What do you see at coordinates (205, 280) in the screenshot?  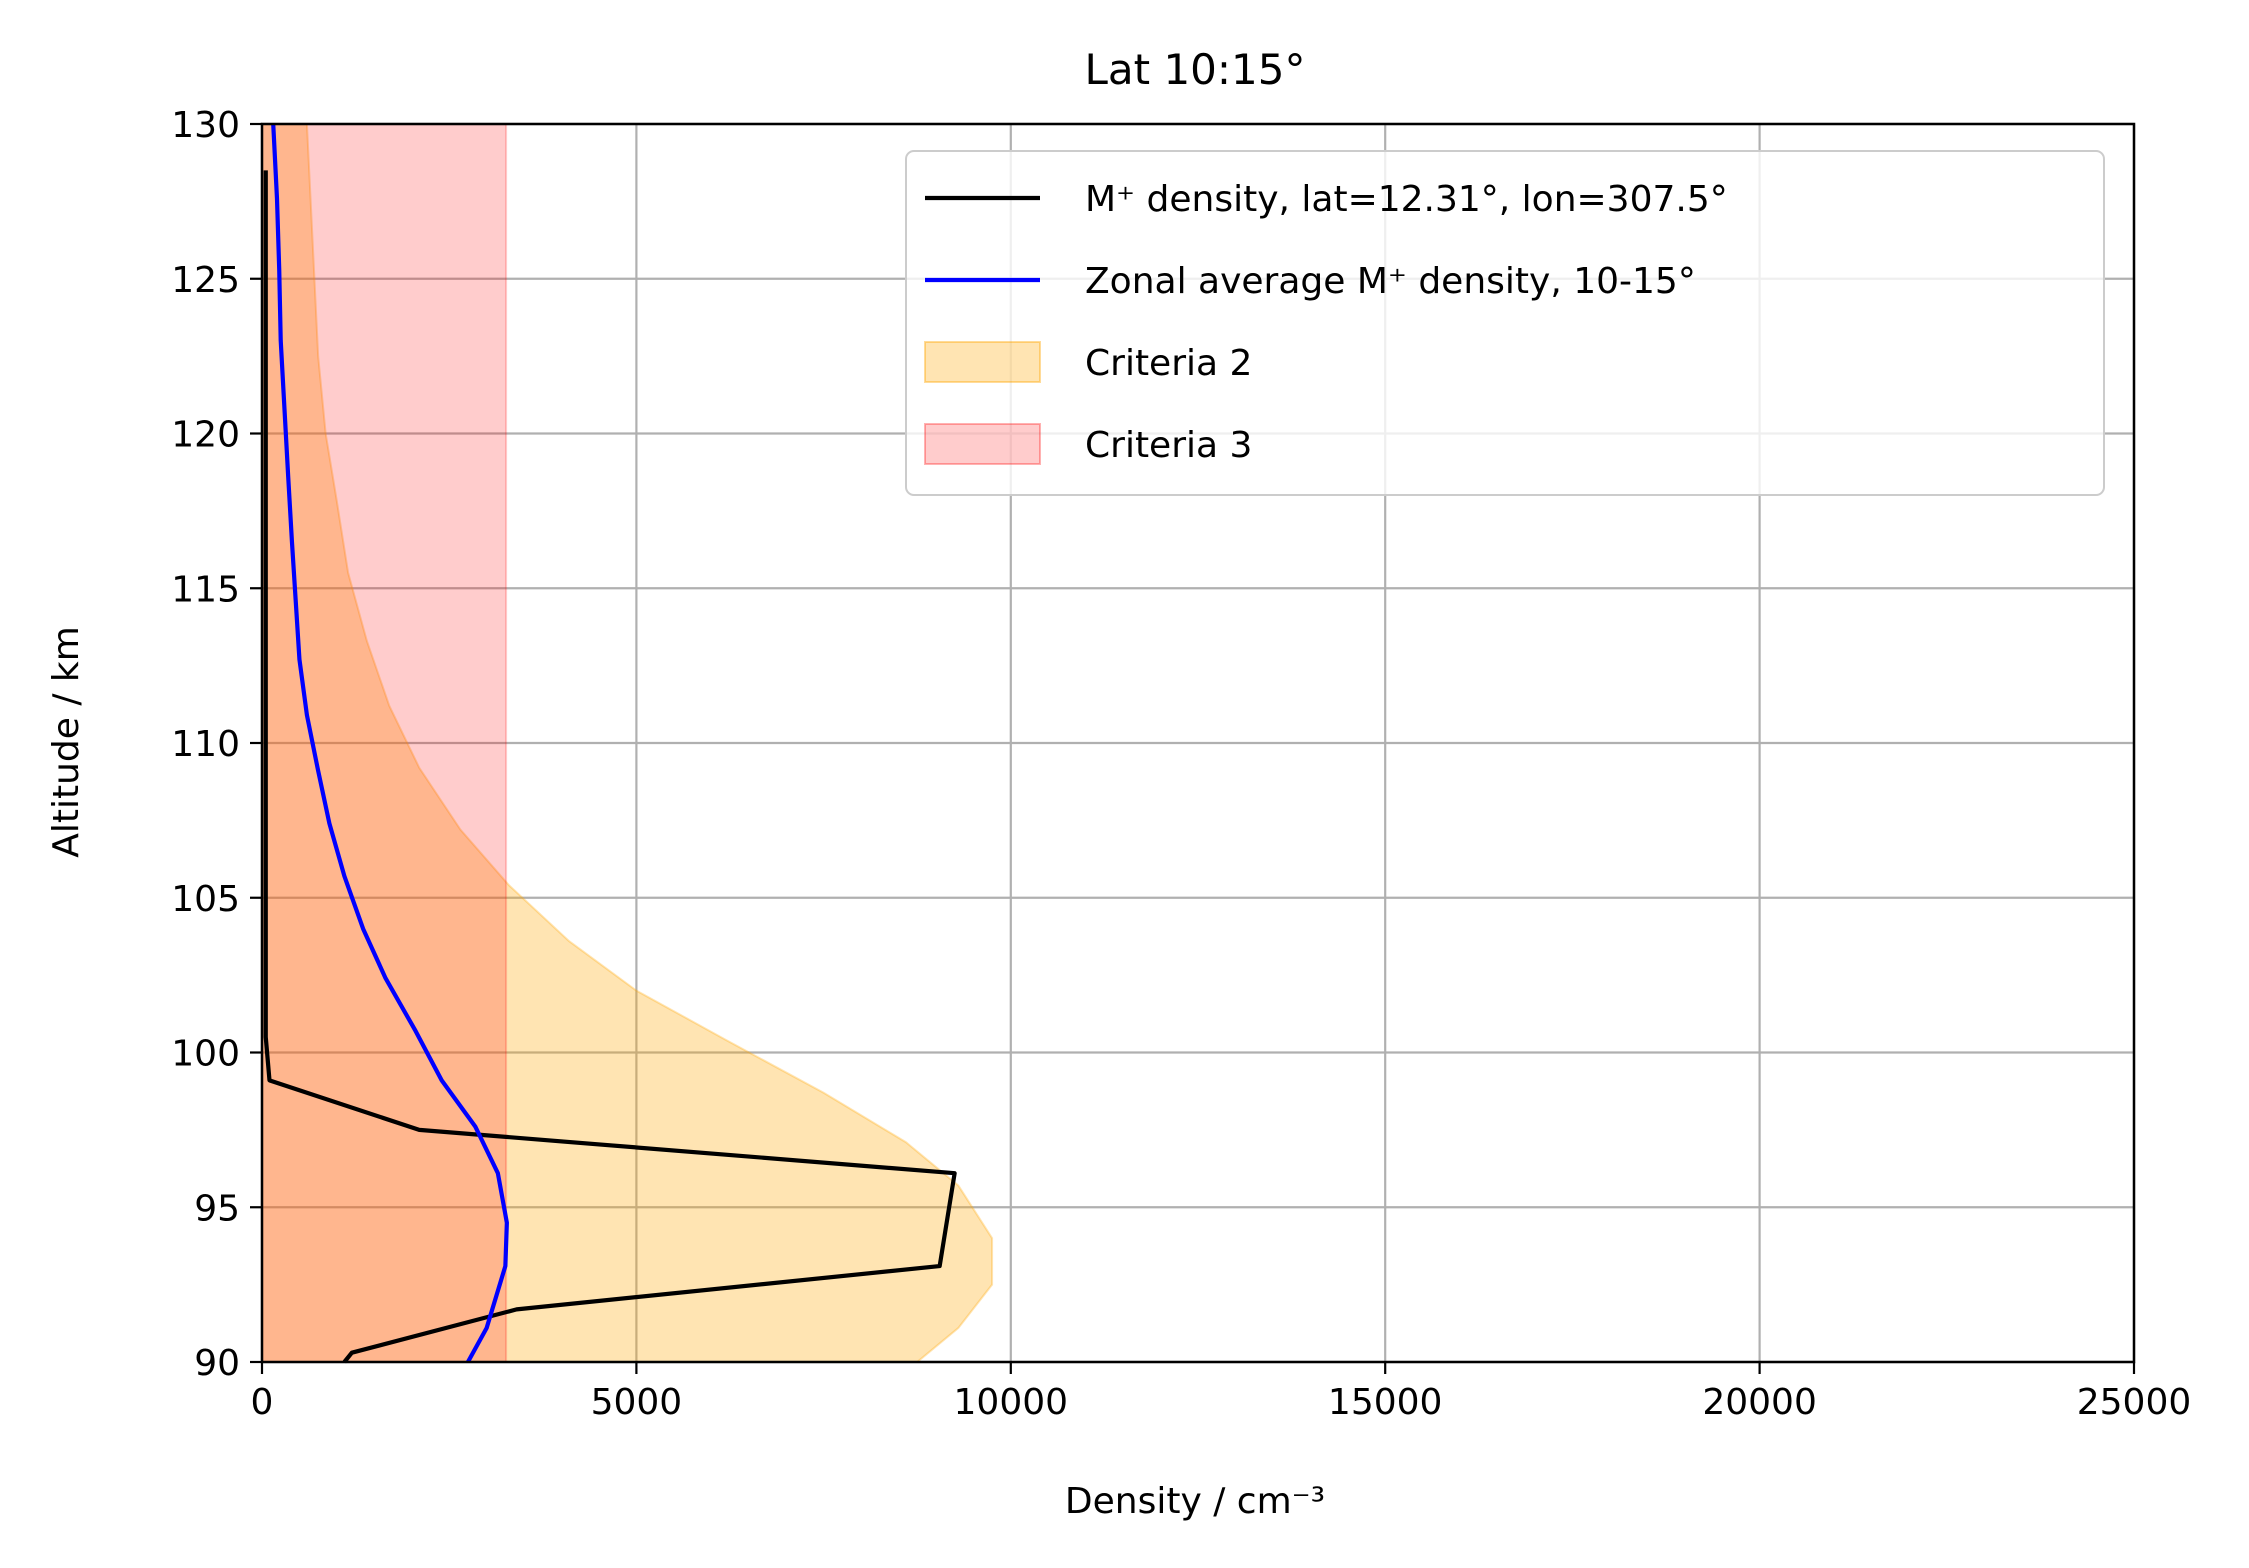 I see `y-tick-label: 125` at bounding box center [205, 280].